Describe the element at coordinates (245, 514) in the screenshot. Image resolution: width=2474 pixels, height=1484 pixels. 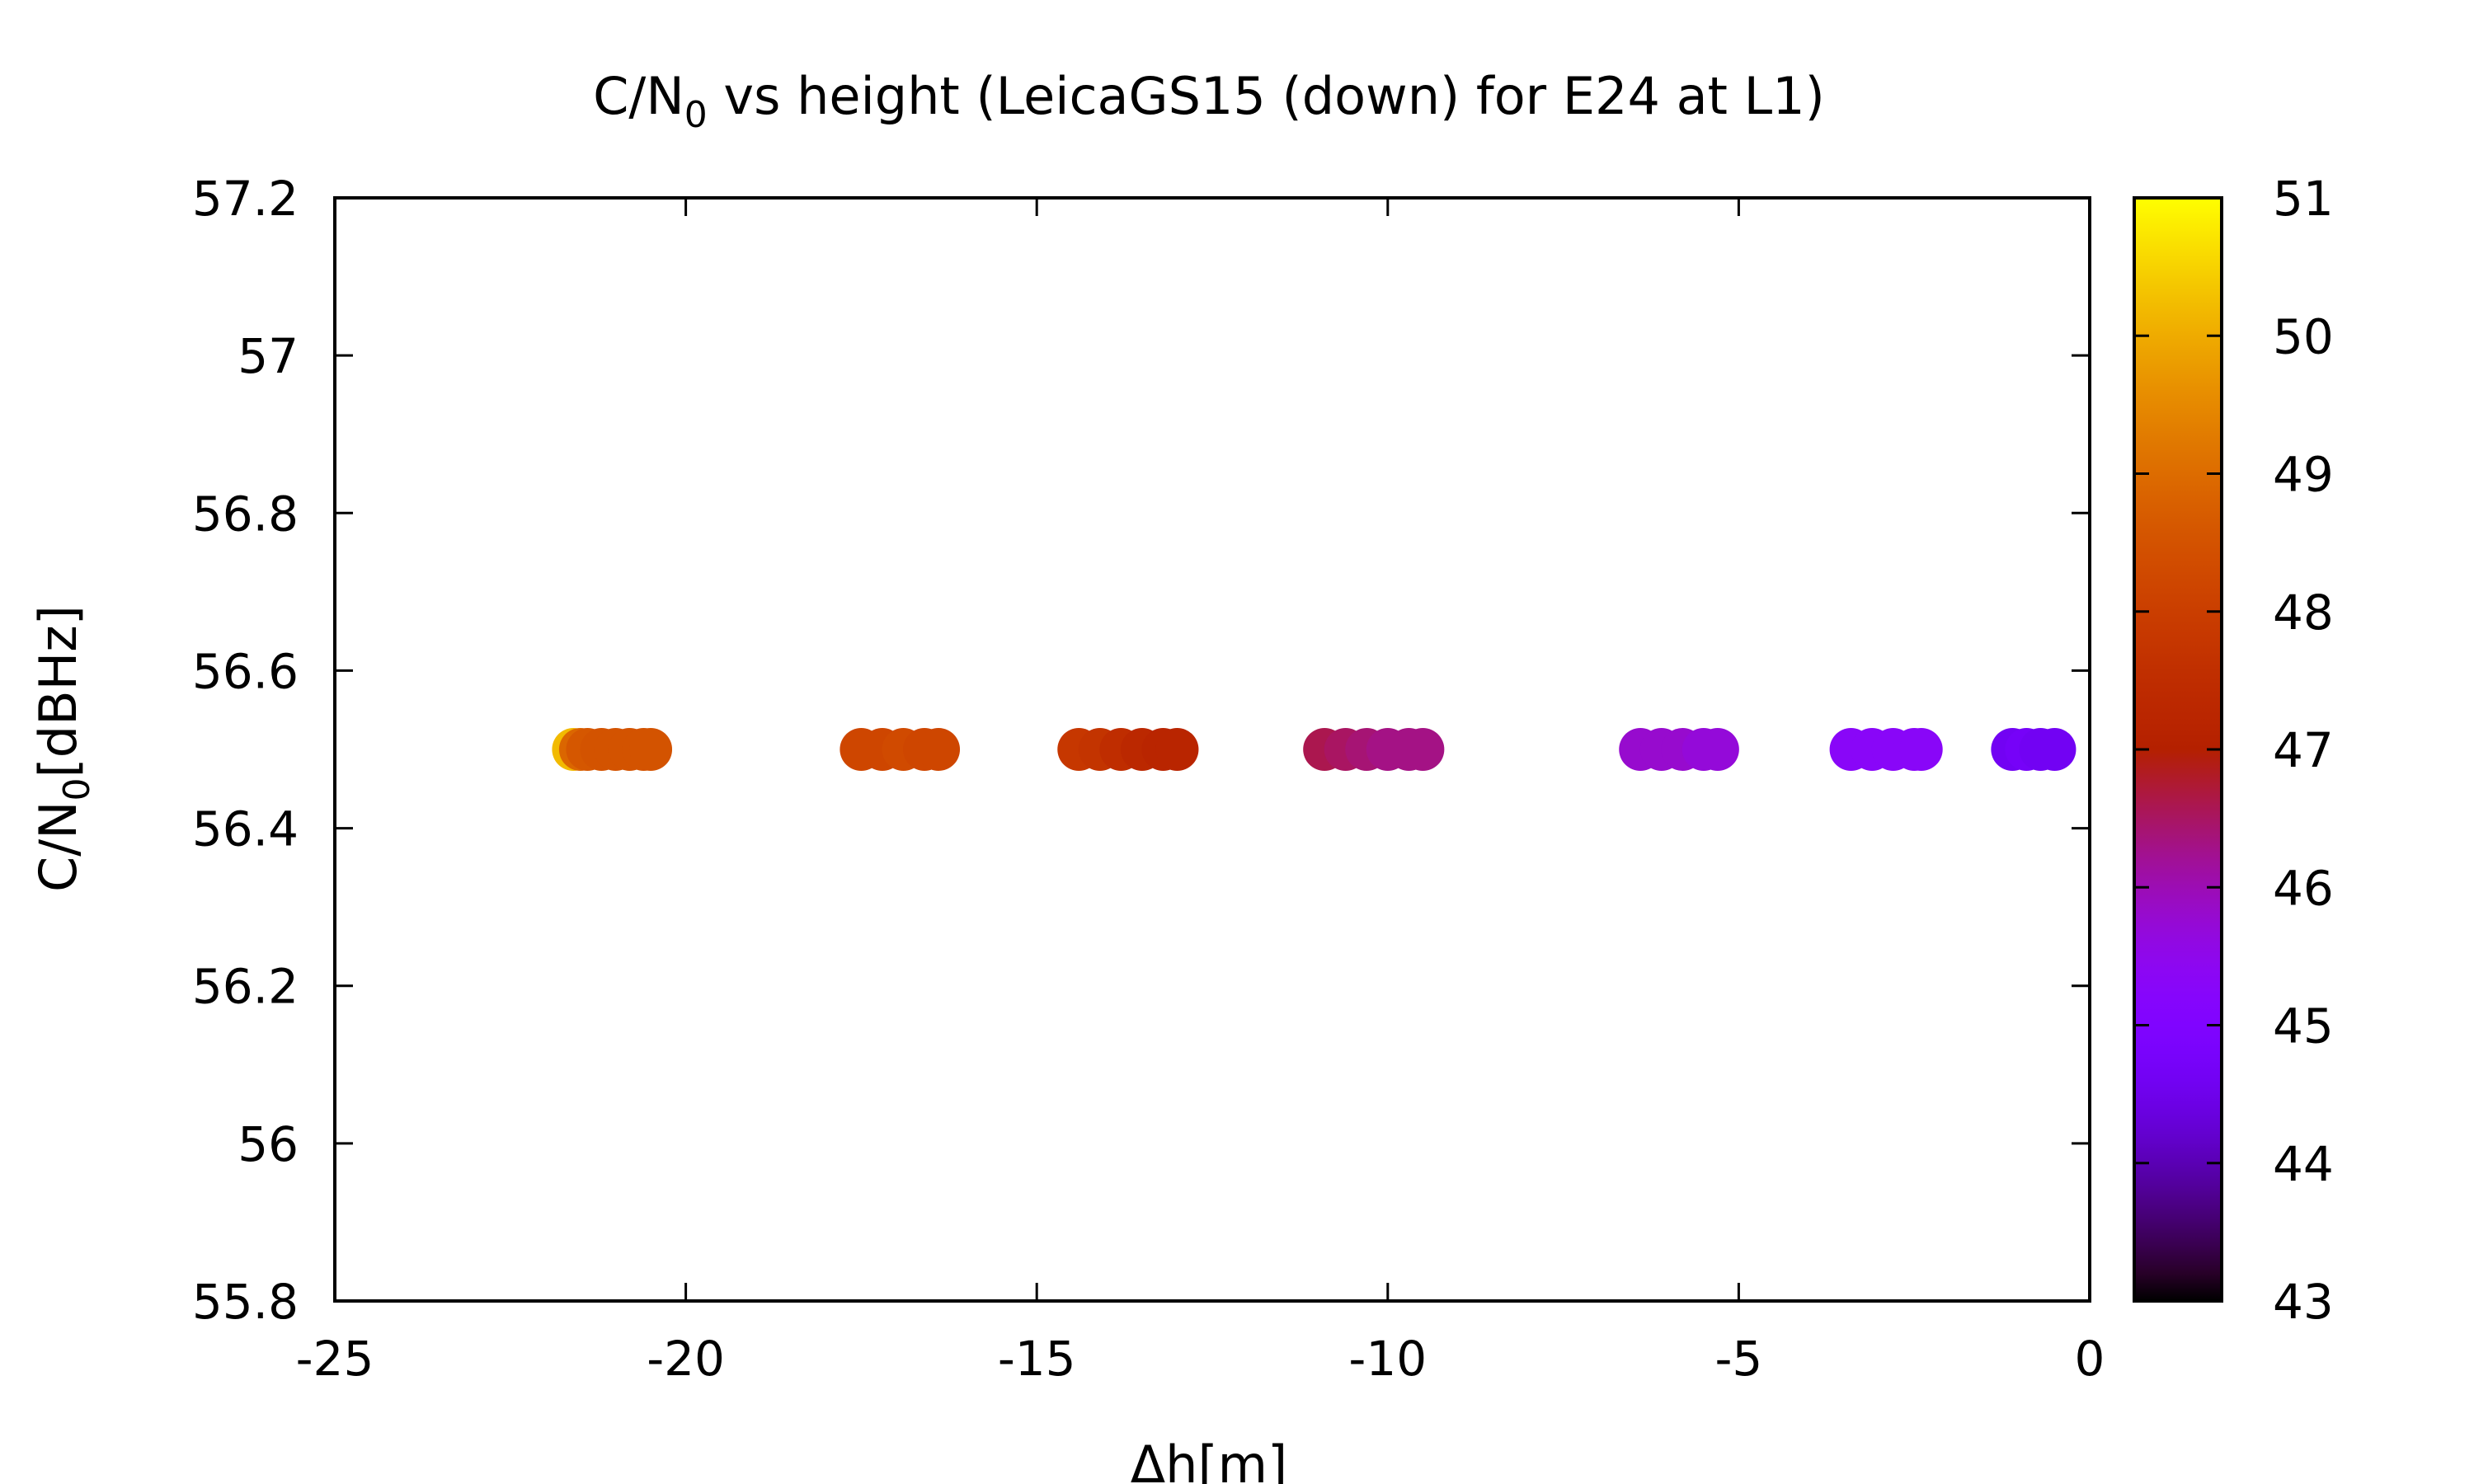
I see `y-tick-label: 56.8` at that location.